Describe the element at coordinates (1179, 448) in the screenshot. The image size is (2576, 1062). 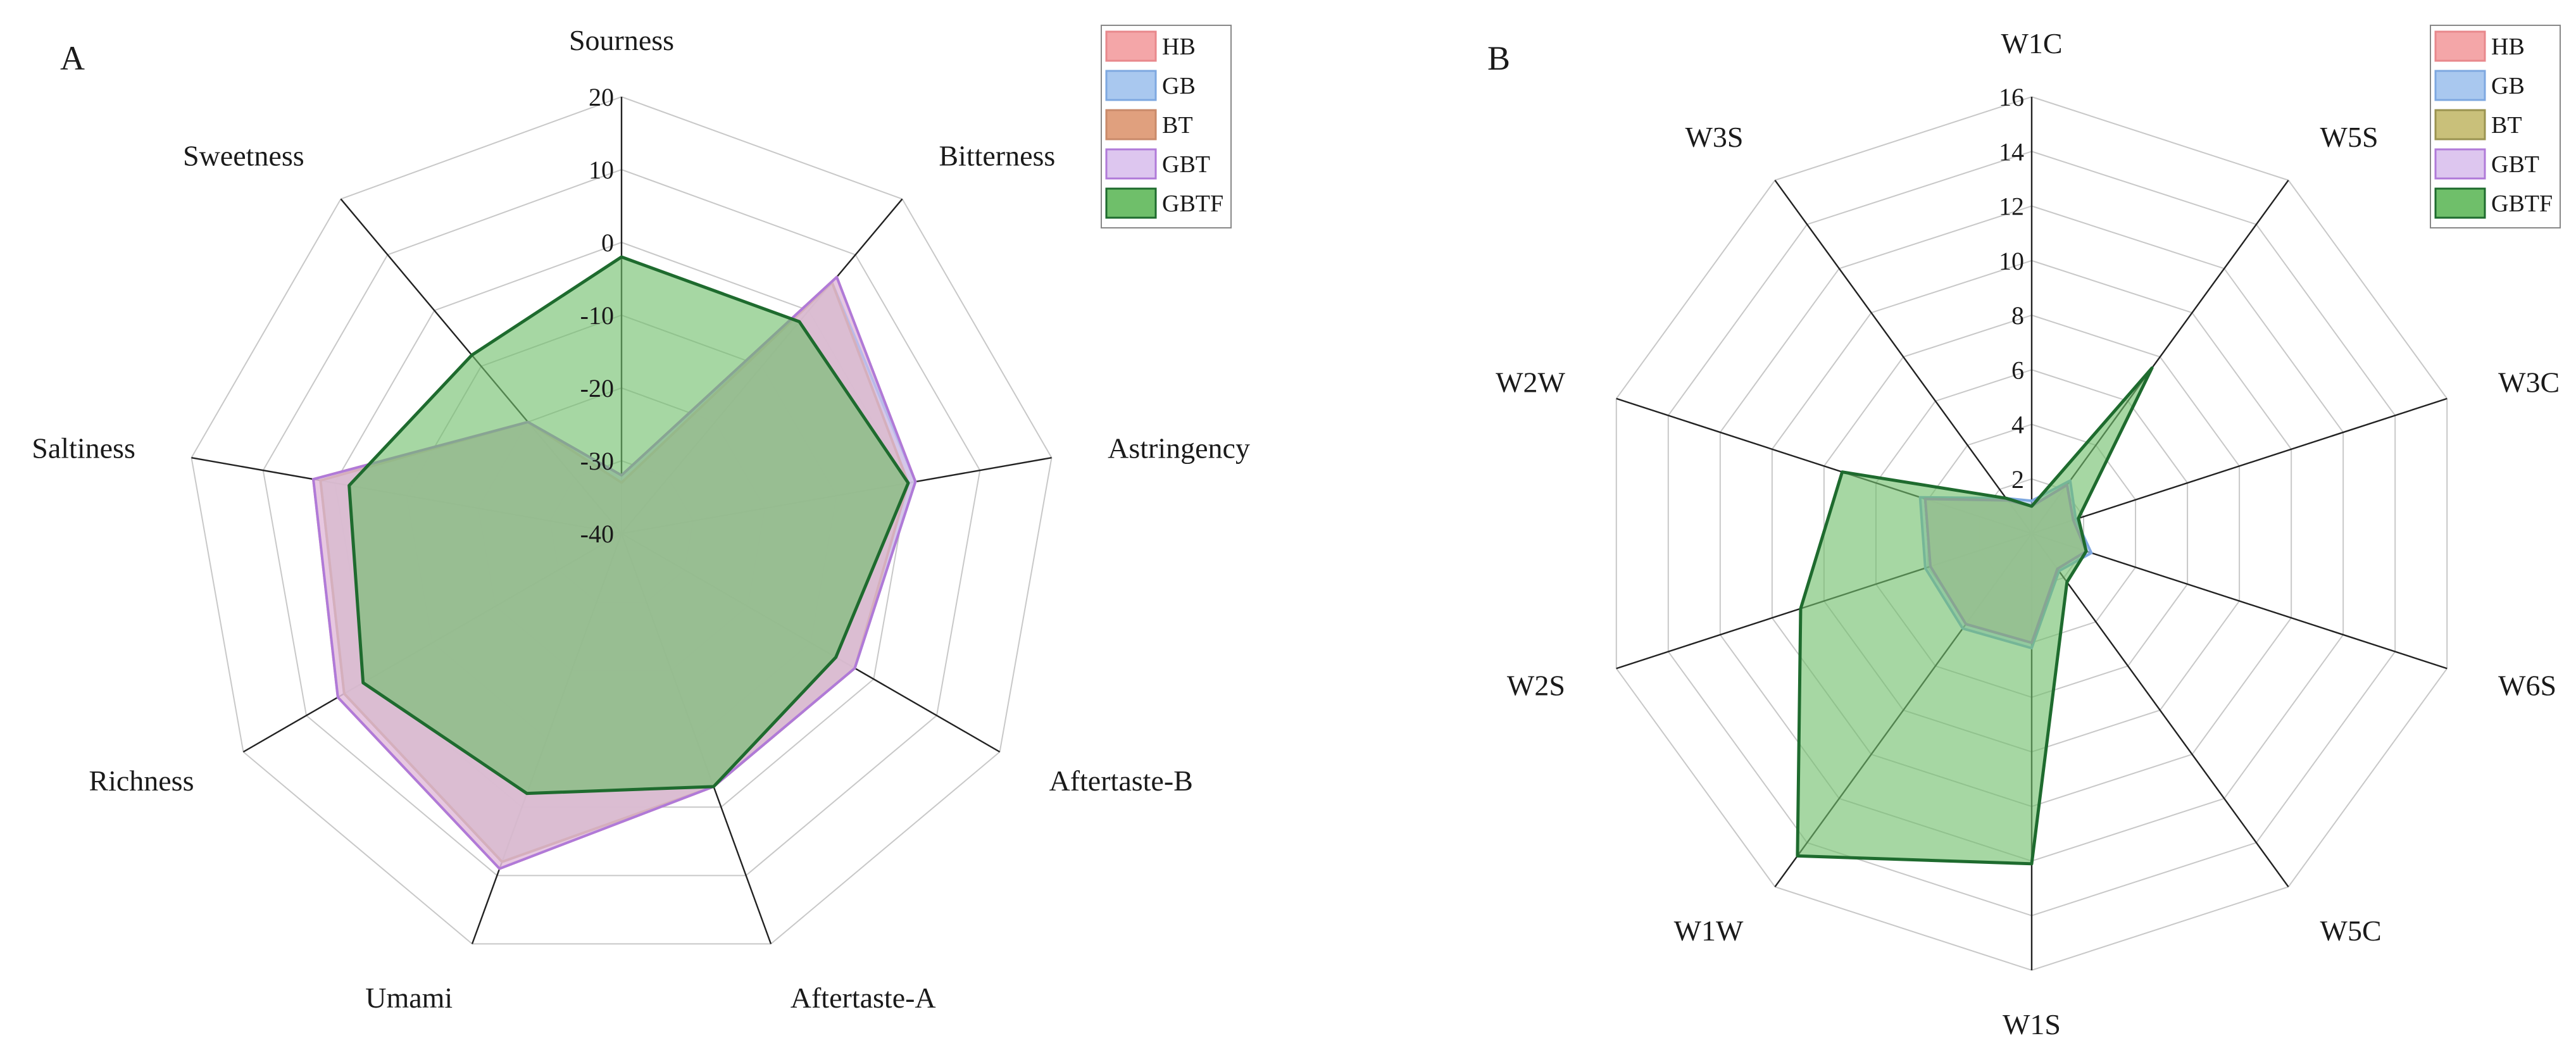
I see `axis-label-astringency: Astringency` at that location.